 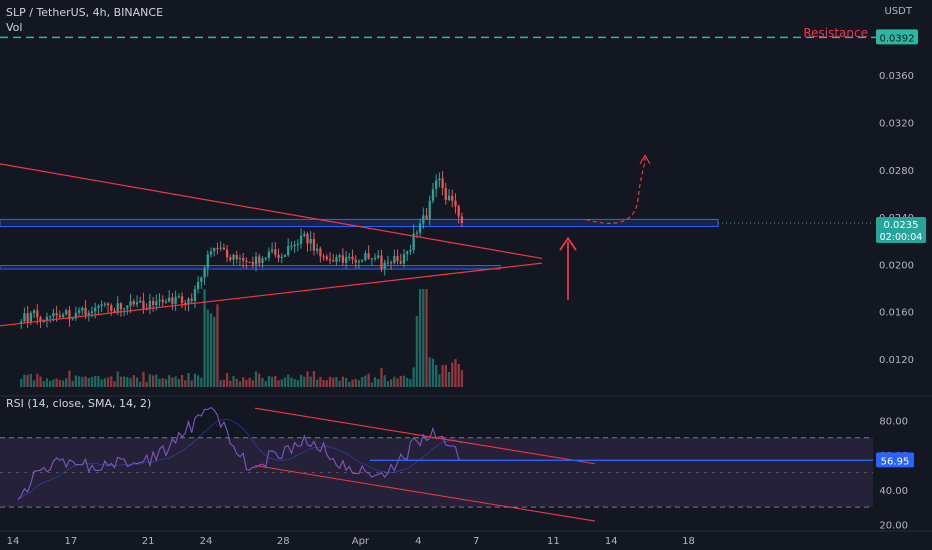 What do you see at coordinates (896, 265) in the screenshot?
I see `price-tick-label: 0.0200` at bounding box center [896, 265].